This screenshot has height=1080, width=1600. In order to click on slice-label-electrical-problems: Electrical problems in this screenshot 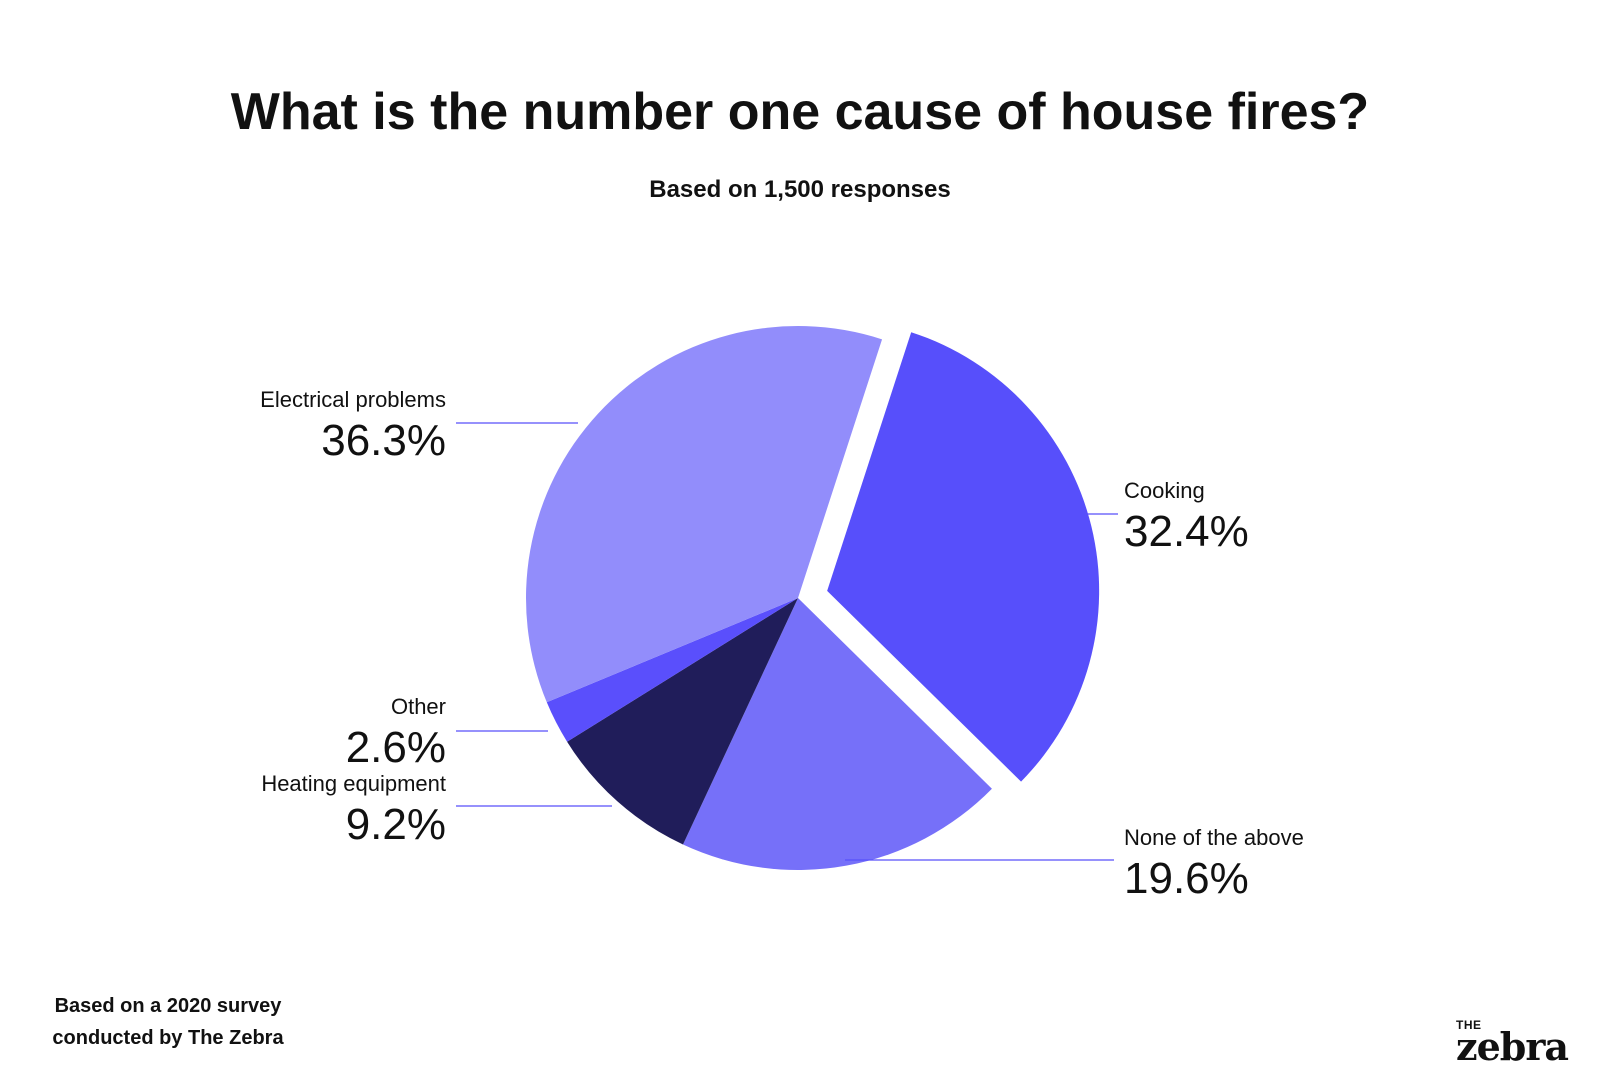, I will do `click(353, 399)`.